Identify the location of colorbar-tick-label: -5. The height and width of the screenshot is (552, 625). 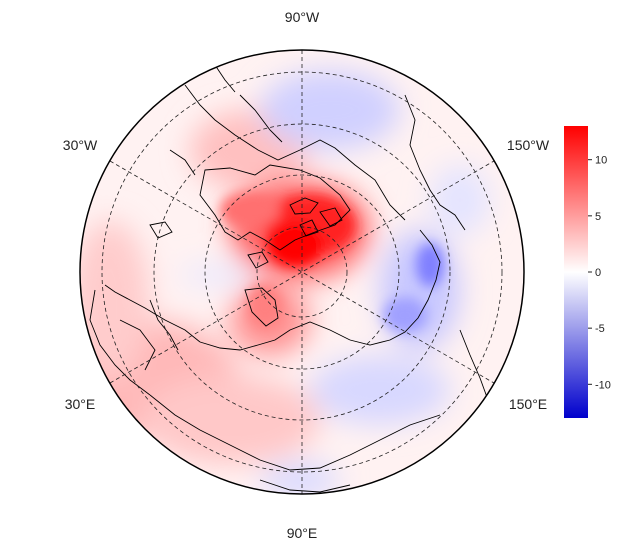
(600, 329).